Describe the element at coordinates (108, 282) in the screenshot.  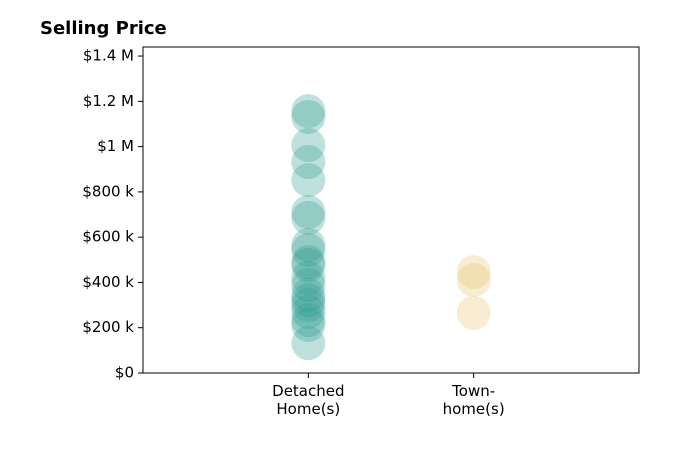
I see `y-tick-label: $400 k` at that location.